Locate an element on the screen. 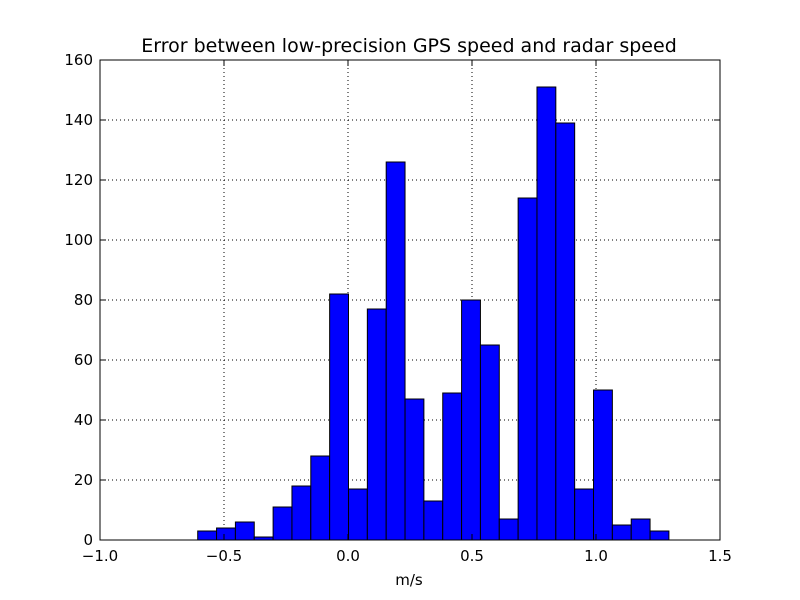 The height and width of the screenshot is (600, 800). x-tick-label: −1.0 is located at coordinates (100, 556).